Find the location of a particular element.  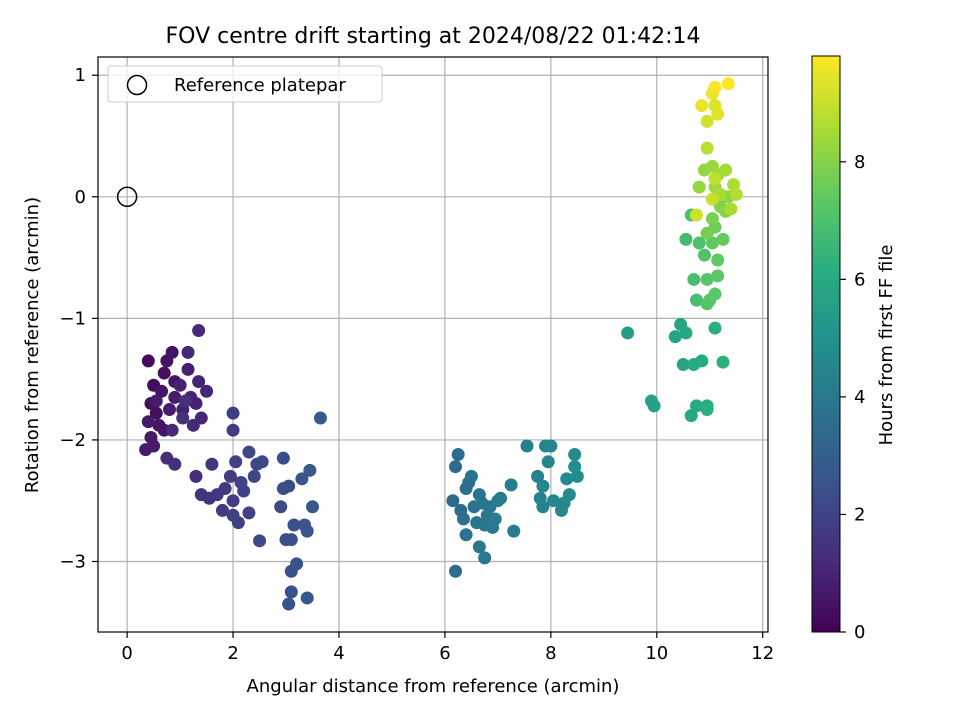

colorbar-label: Hours from first FF file is located at coordinates (886, 345).